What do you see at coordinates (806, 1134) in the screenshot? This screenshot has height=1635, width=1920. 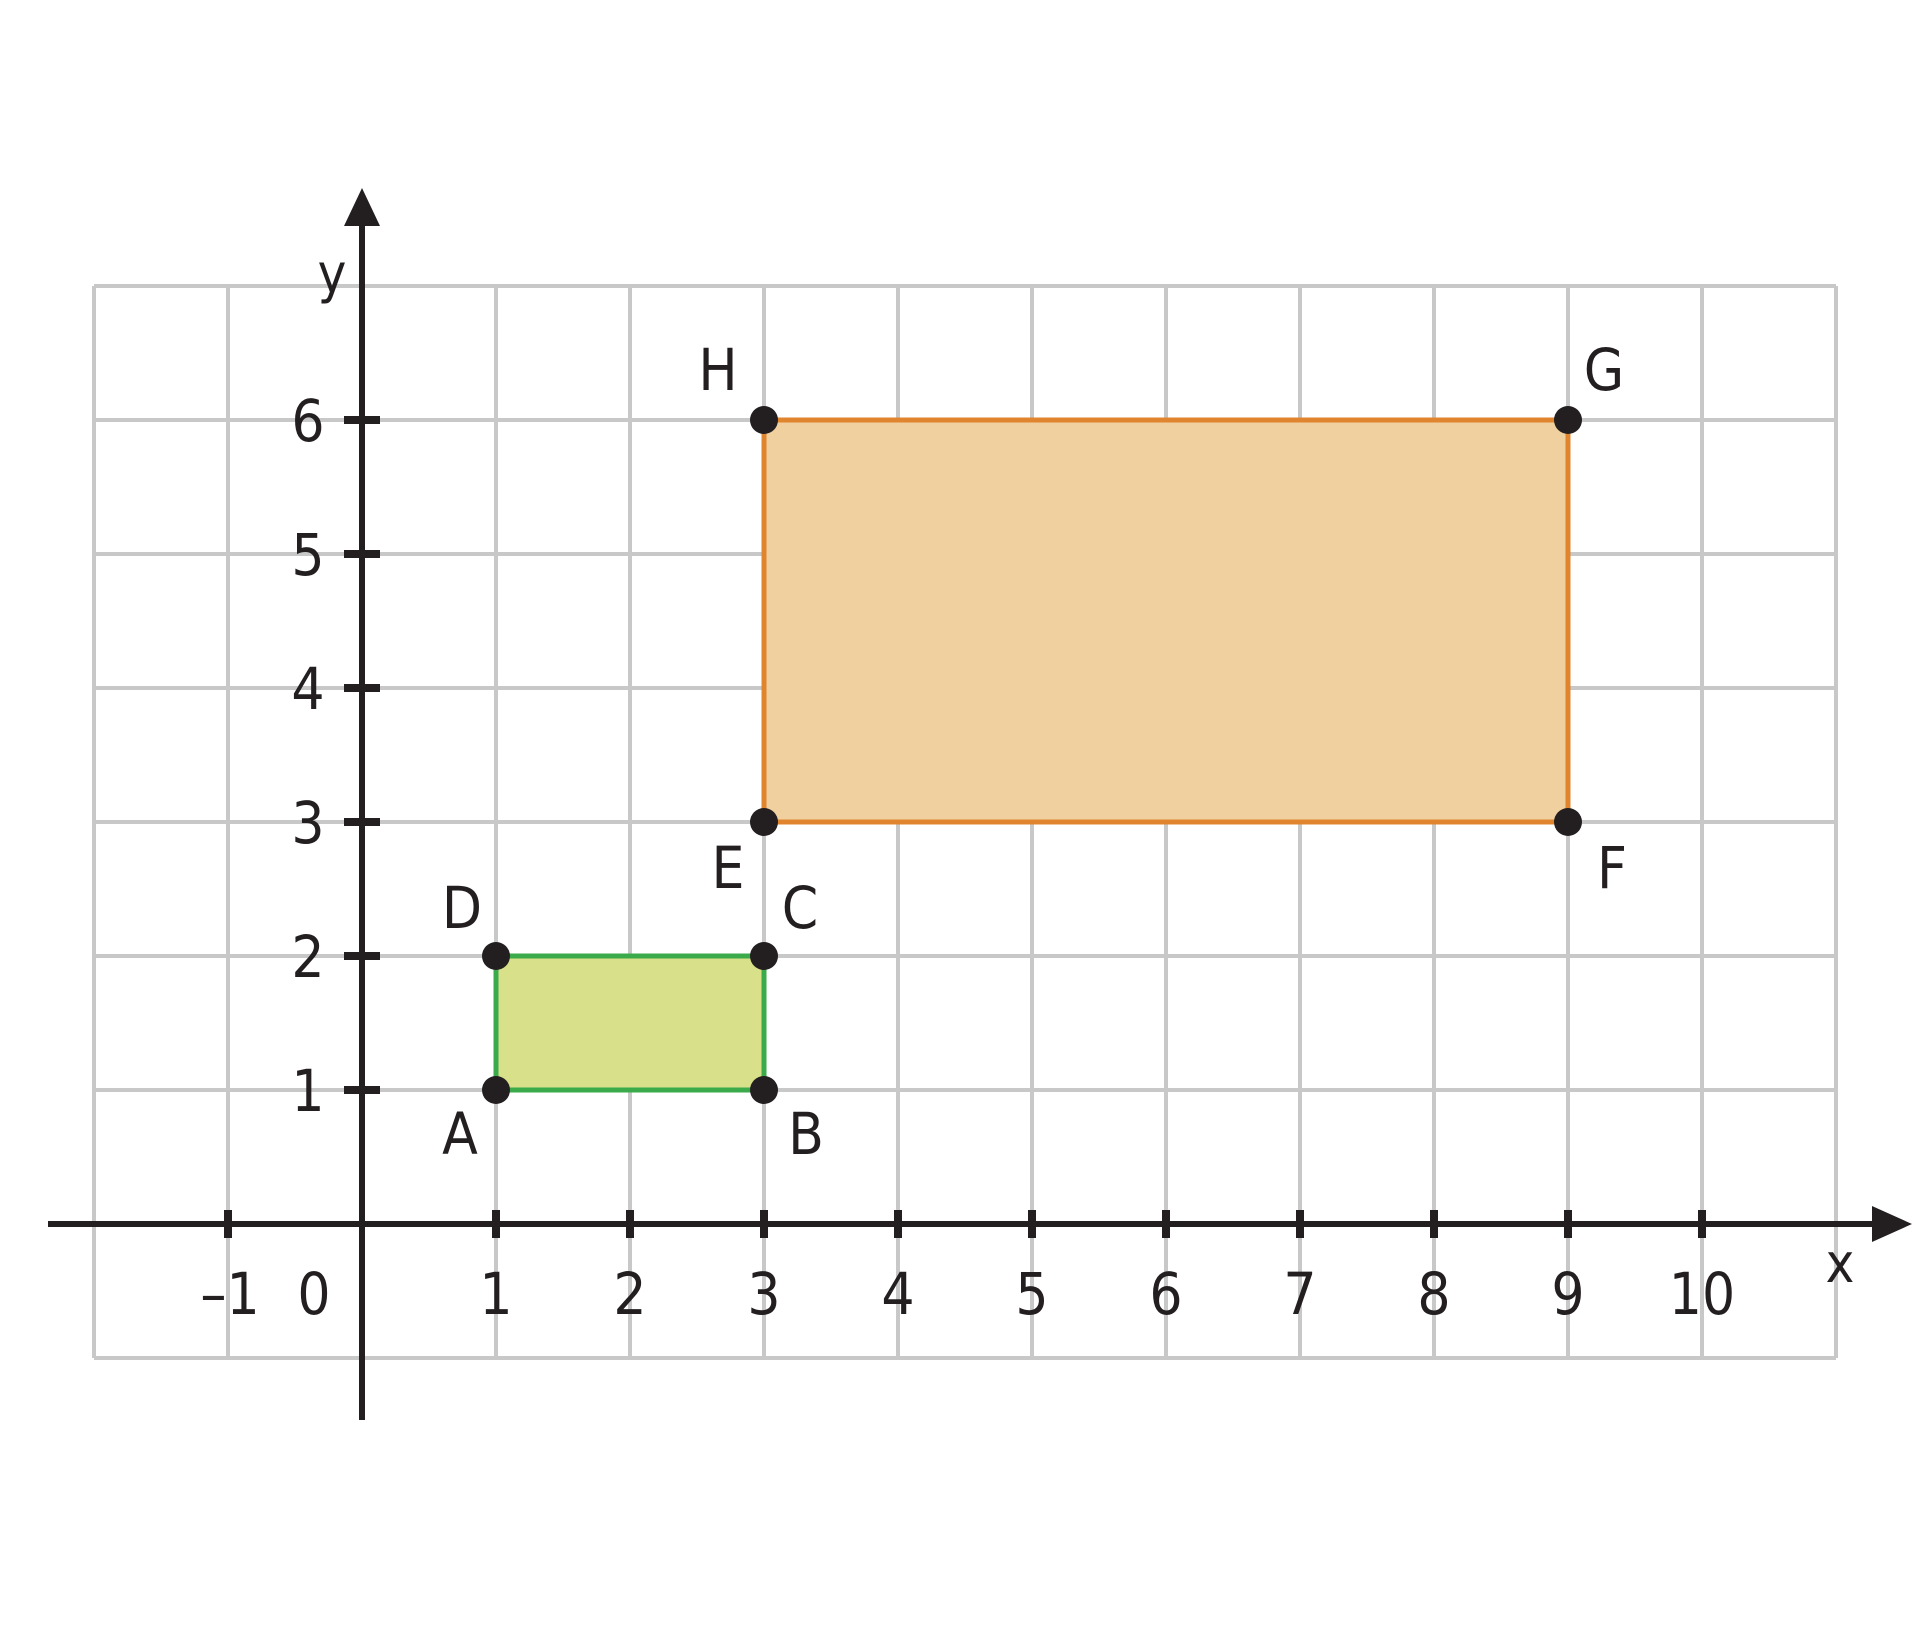 I see `vertex-label-b: B` at bounding box center [806, 1134].